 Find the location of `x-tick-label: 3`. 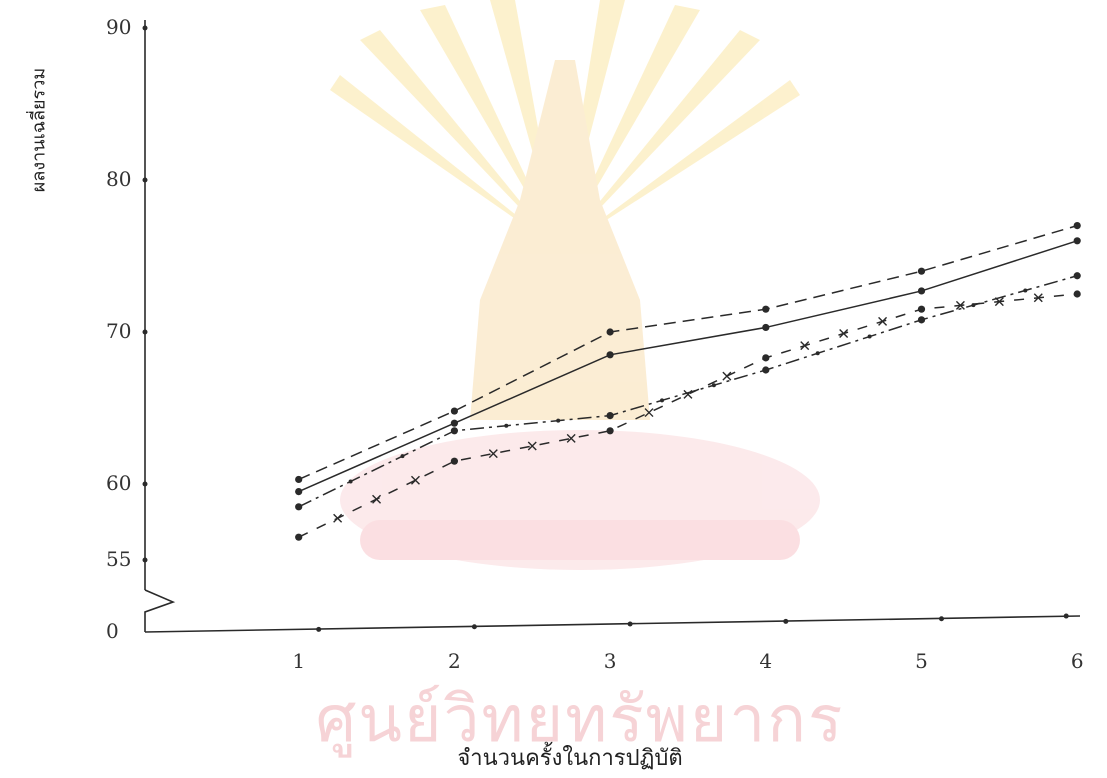

x-tick-label: 3 is located at coordinates (610, 661).